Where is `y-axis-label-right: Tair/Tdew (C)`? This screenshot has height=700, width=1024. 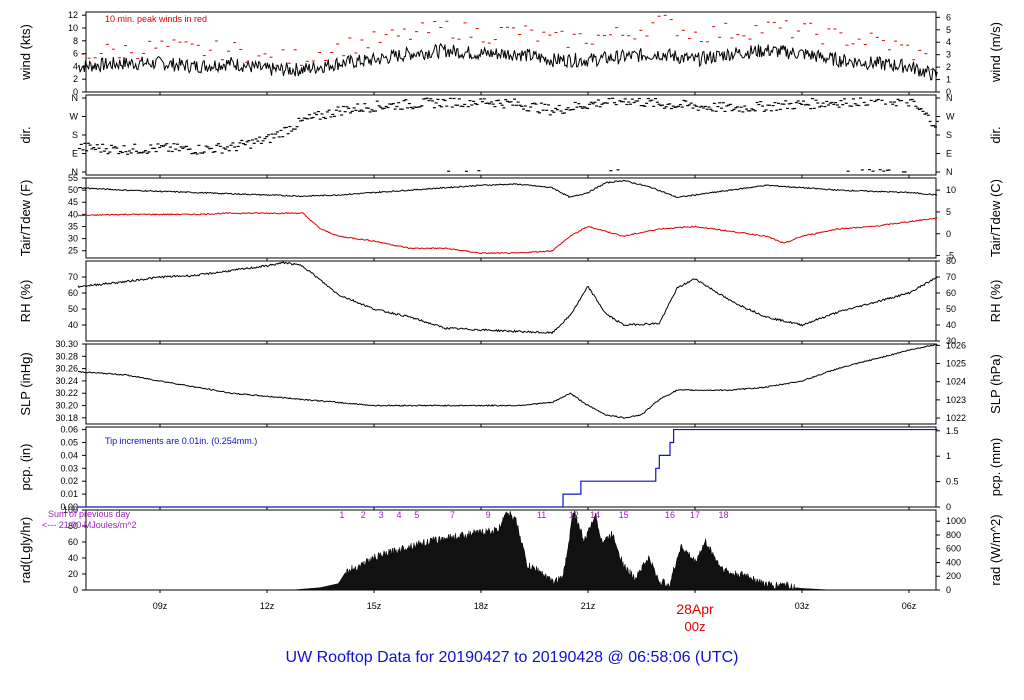
y-axis-label-right: Tair/Tdew (C) is located at coordinates (995, 218).